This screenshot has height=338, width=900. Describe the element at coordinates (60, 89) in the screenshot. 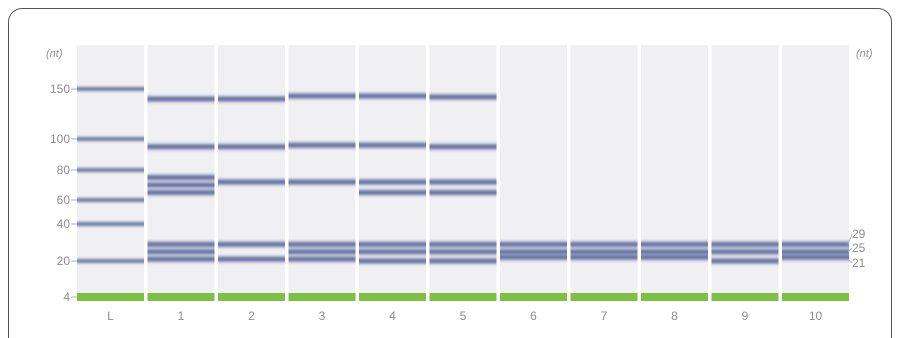

I see `size-tick-150: 150` at that location.